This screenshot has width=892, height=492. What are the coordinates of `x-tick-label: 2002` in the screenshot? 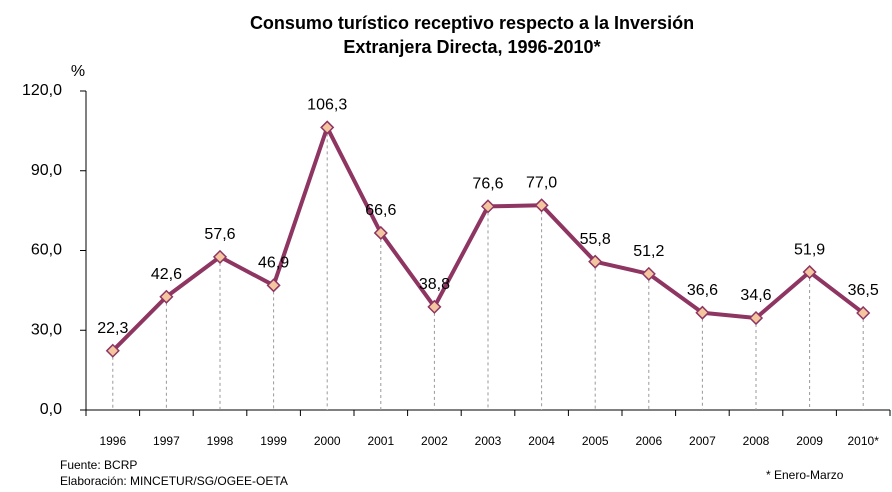 It's located at (434, 441).